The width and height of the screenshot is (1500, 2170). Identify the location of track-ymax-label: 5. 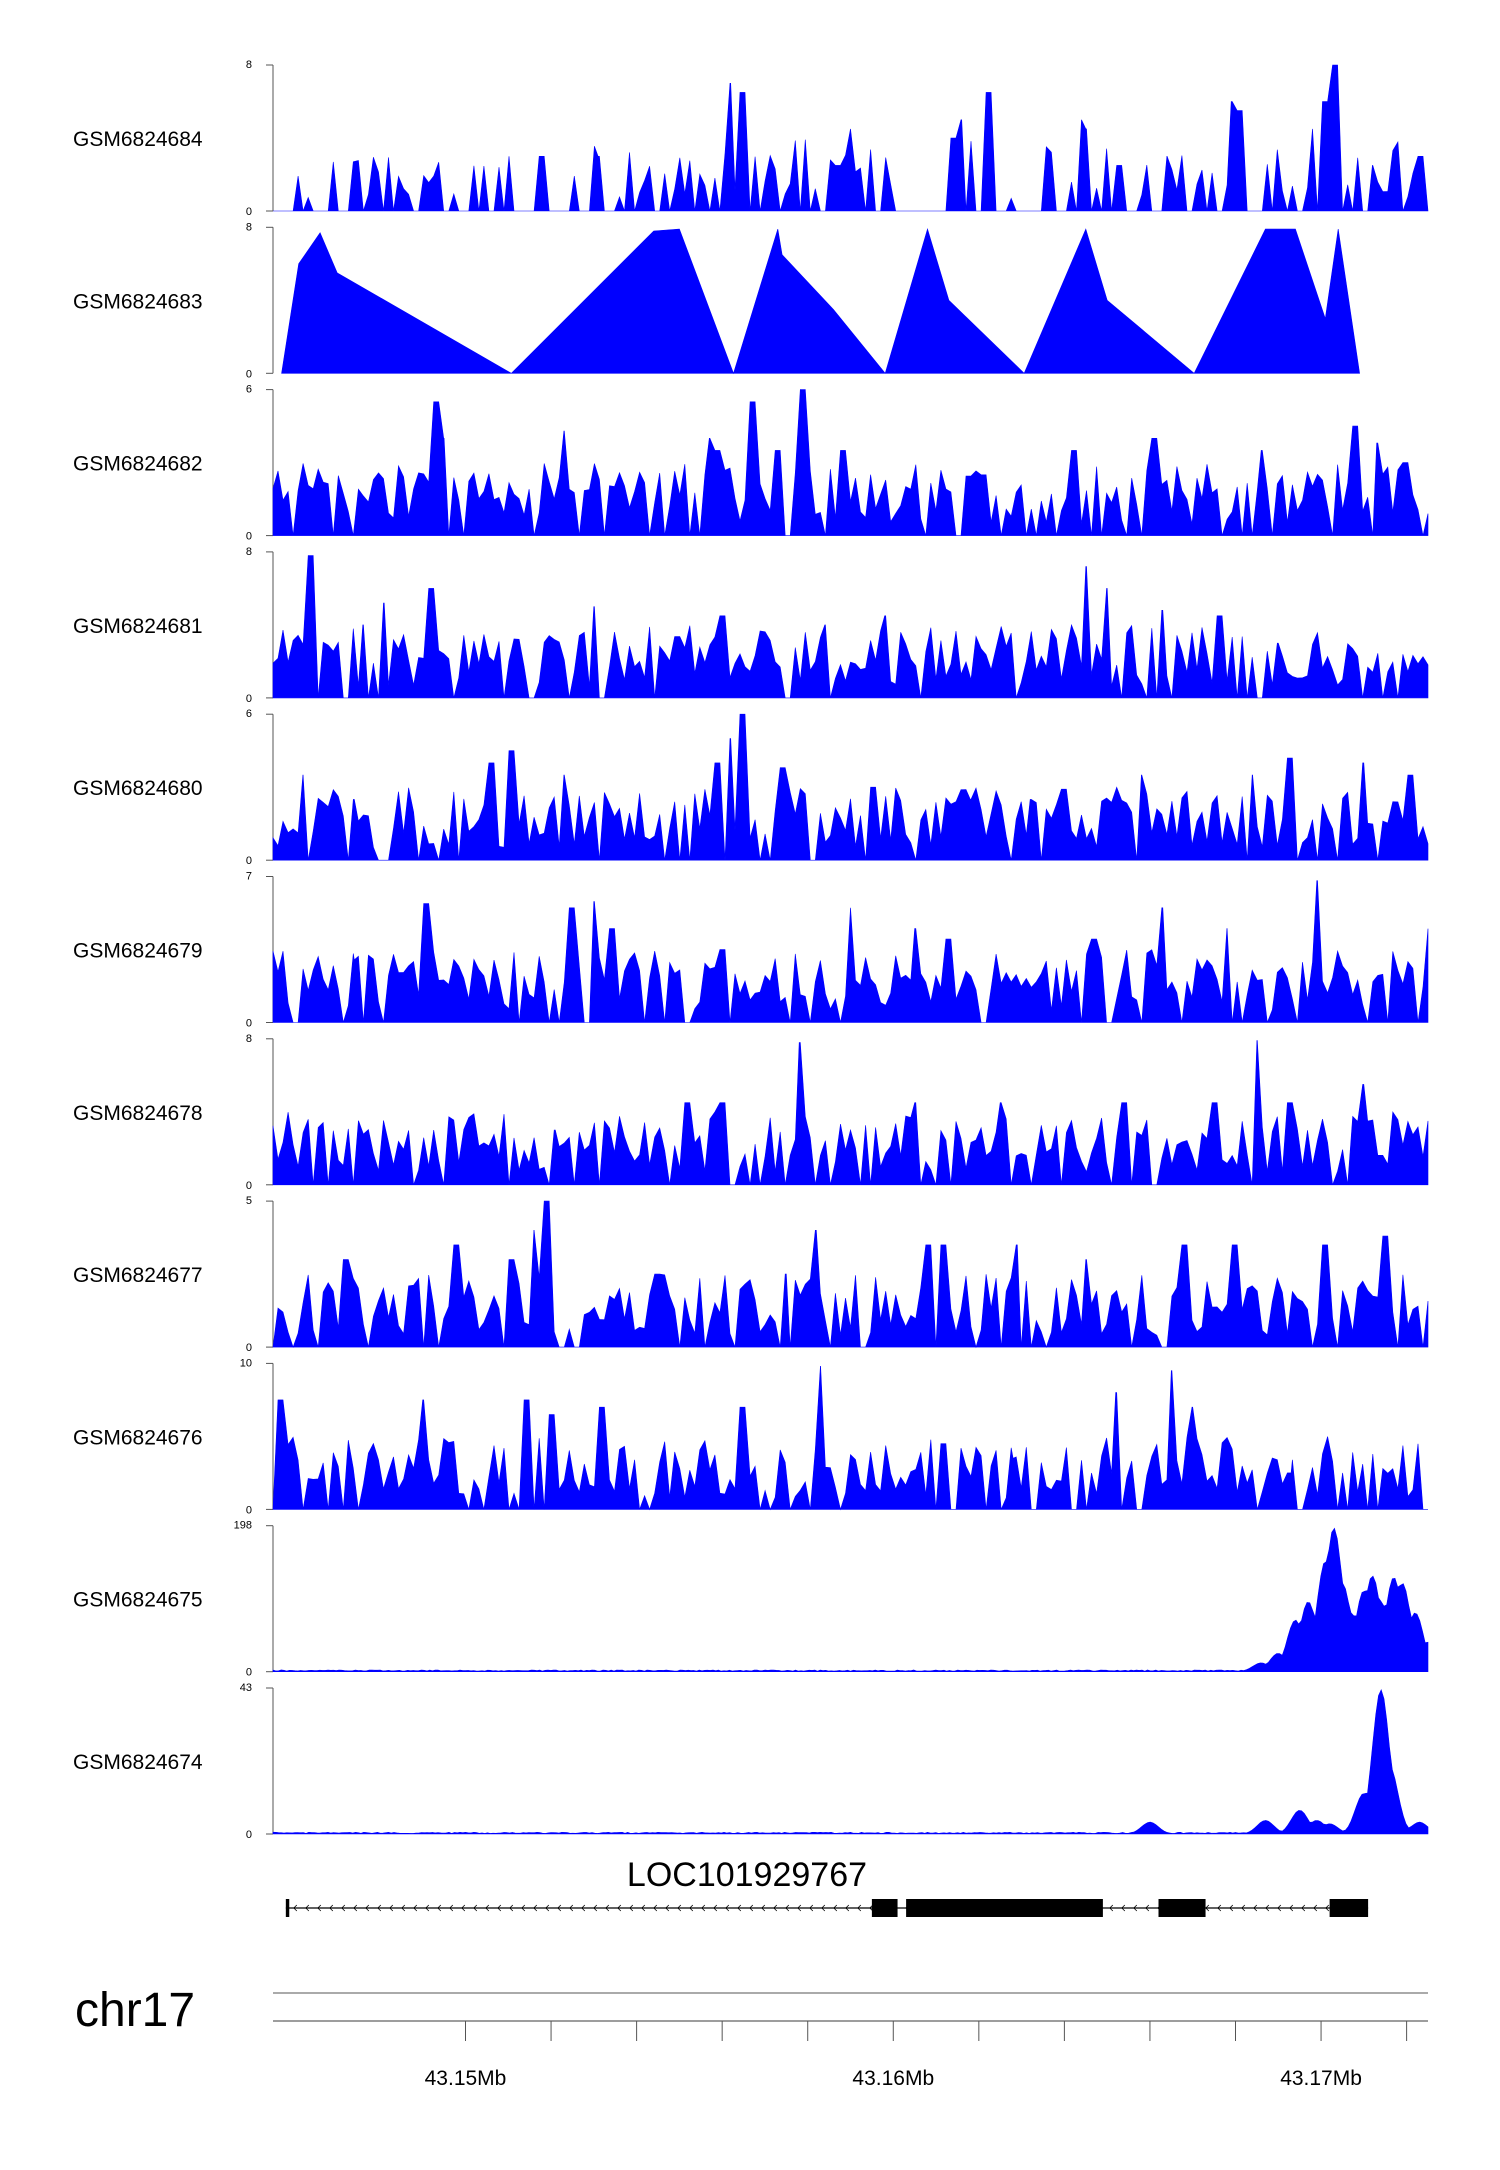
(249, 1201).